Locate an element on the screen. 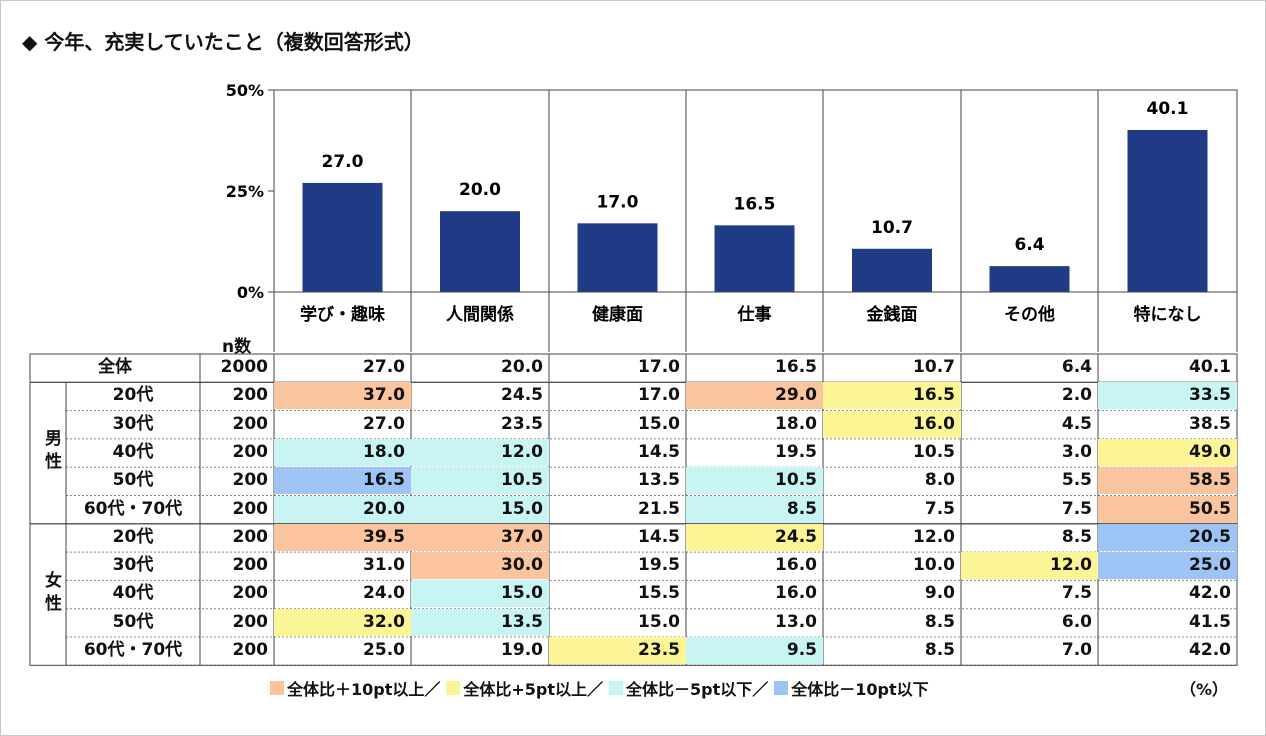 The width and height of the screenshot is (1266, 736). table-cell: 32.0 is located at coordinates (342, 622).